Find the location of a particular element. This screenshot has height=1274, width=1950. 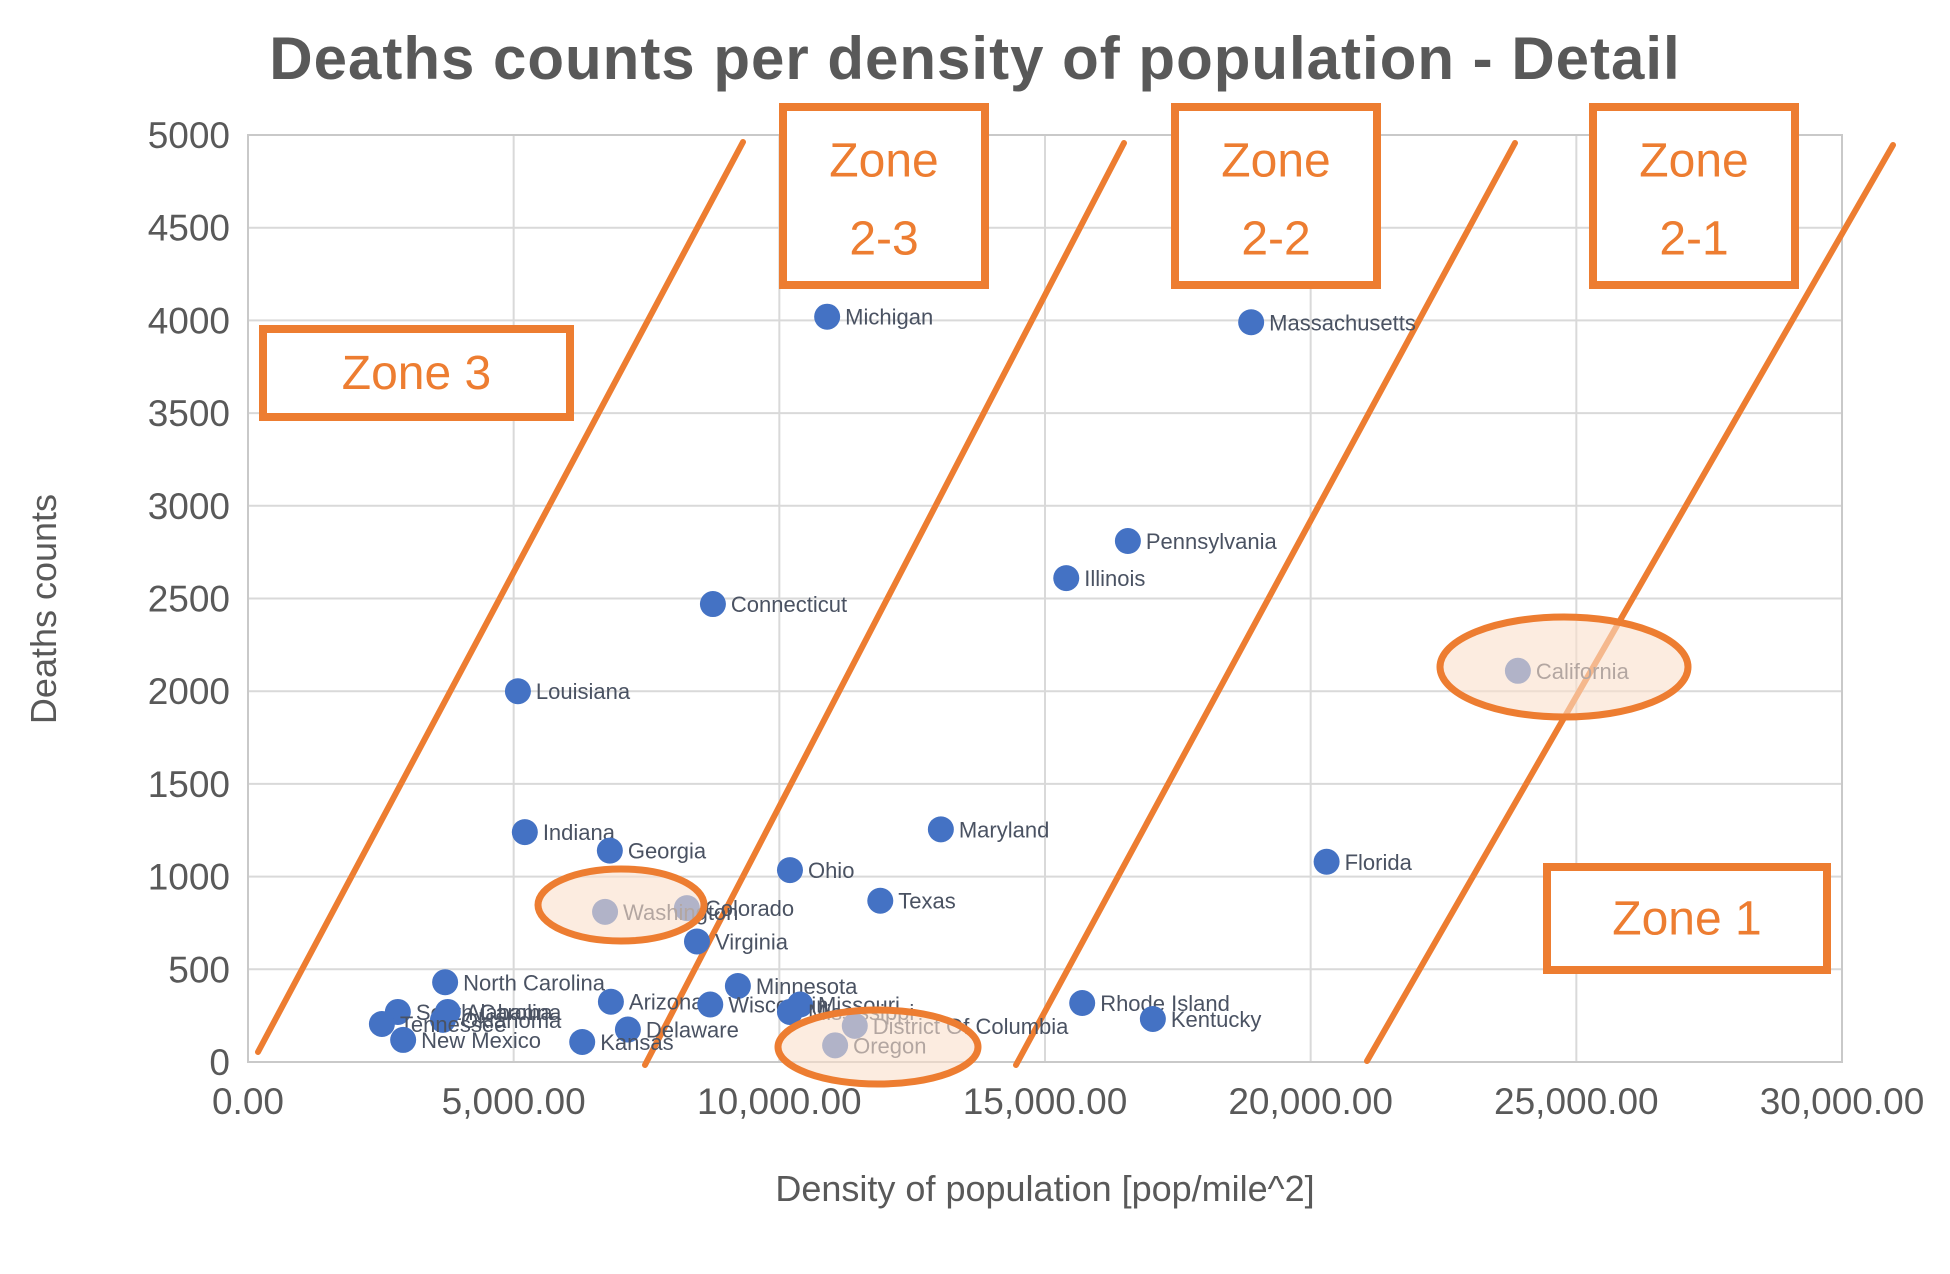

data-point-label: Colorado is located at coordinates (749, 908).